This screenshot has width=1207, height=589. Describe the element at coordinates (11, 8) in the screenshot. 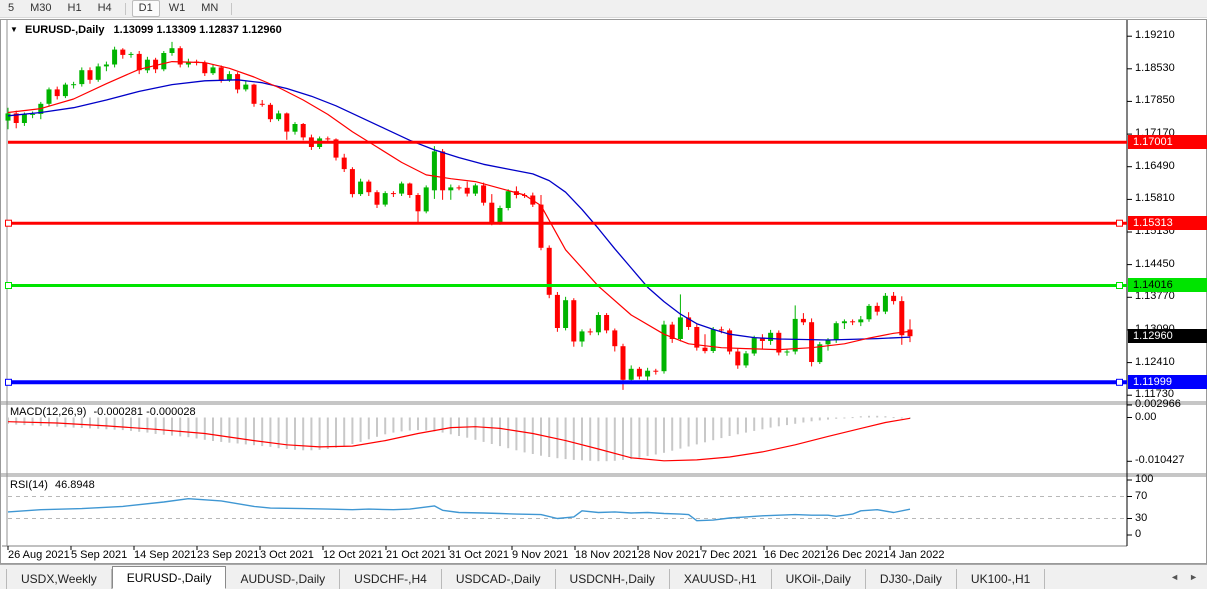

I see `timeframe-button-5: 5` at that location.